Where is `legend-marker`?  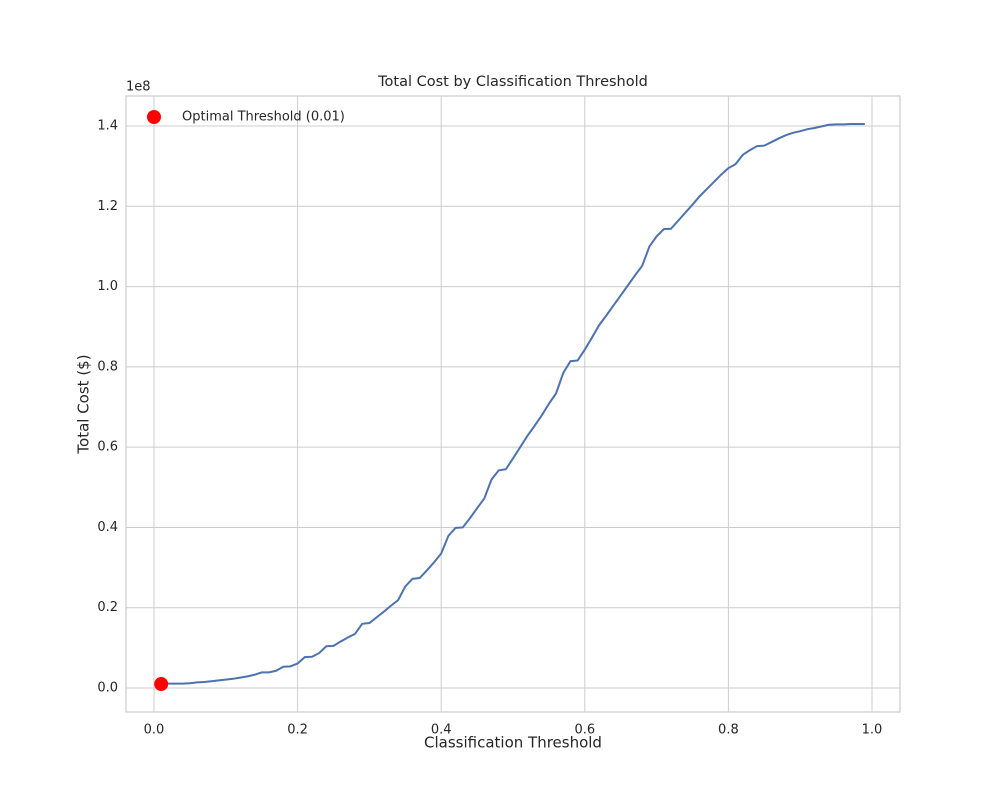 legend-marker is located at coordinates (154, 117).